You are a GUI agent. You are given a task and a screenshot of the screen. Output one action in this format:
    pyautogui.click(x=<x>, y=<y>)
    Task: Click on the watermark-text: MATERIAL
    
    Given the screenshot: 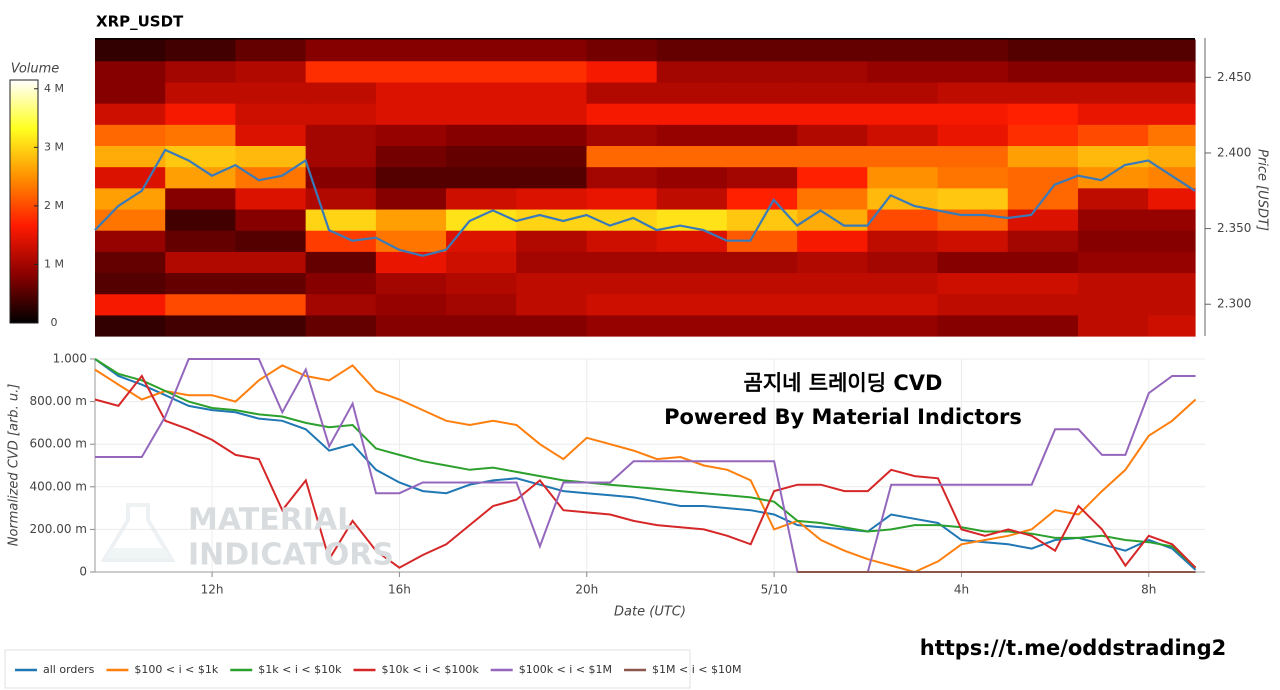 What is the action you would take?
    pyautogui.click(x=272, y=520)
    